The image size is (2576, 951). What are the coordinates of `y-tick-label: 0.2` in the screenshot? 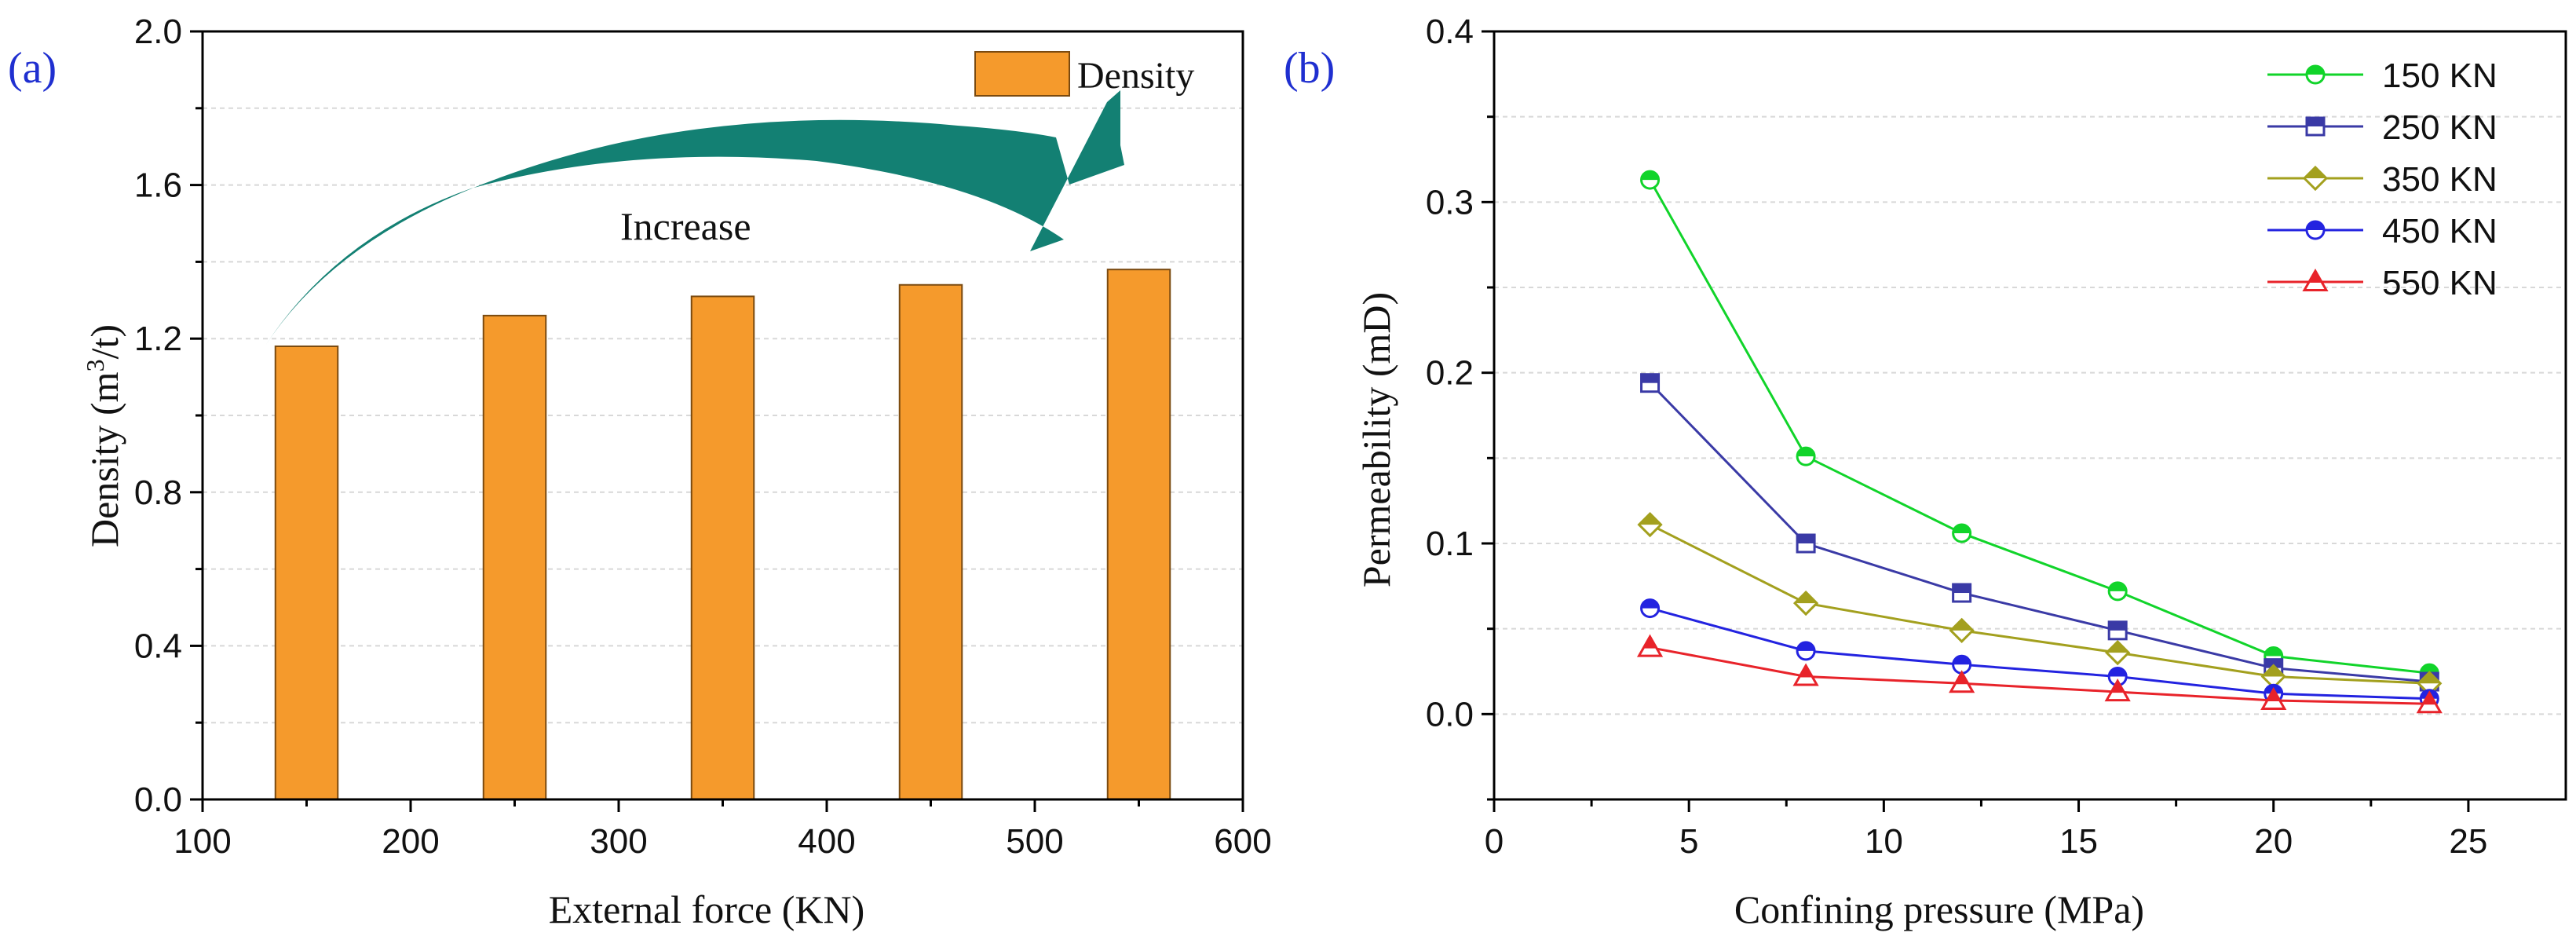 It's located at (1450, 374).